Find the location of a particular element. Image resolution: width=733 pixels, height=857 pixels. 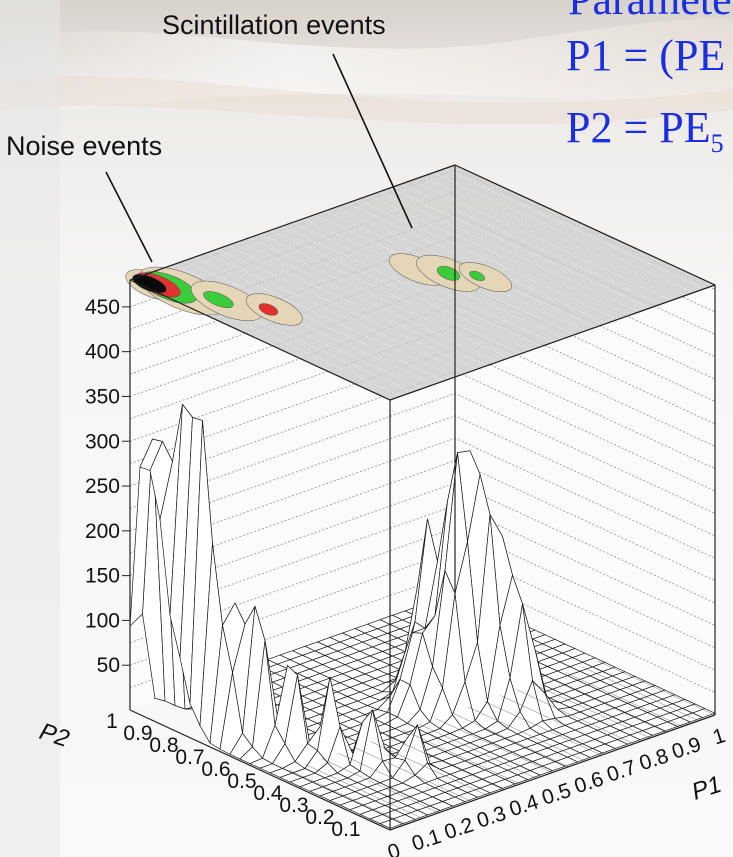

z-tick-label: 150 is located at coordinates (102, 576).